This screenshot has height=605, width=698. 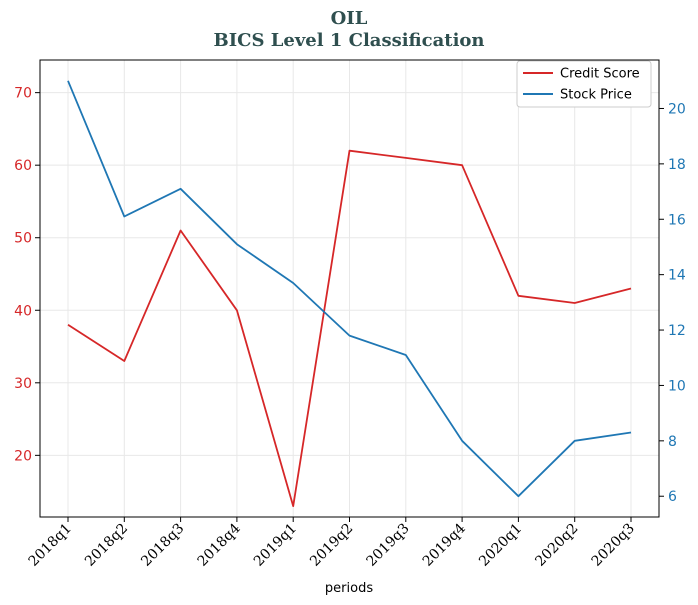 What do you see at coordinates (27, 275) in the screenshot?
I see `left-axis: 20 30 40 50 60 70` at bounding box center [27, 275].